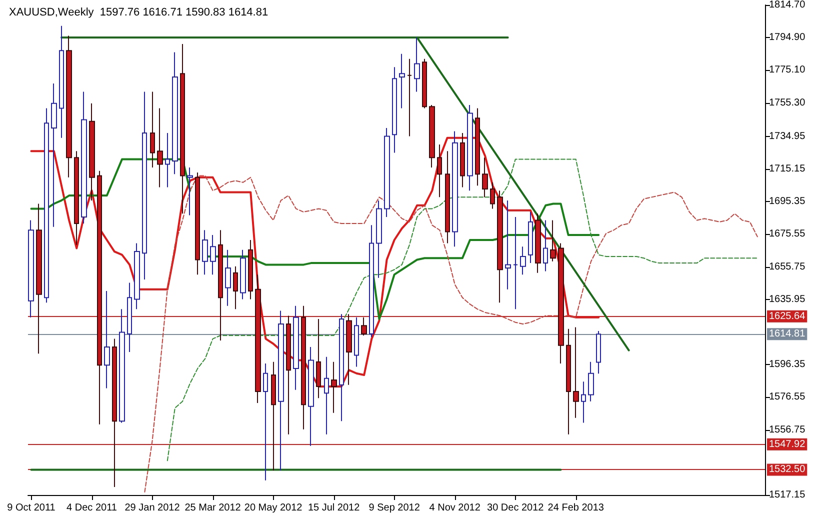  I want to click on y-tick-label: 1675.55, so click(787, 234).